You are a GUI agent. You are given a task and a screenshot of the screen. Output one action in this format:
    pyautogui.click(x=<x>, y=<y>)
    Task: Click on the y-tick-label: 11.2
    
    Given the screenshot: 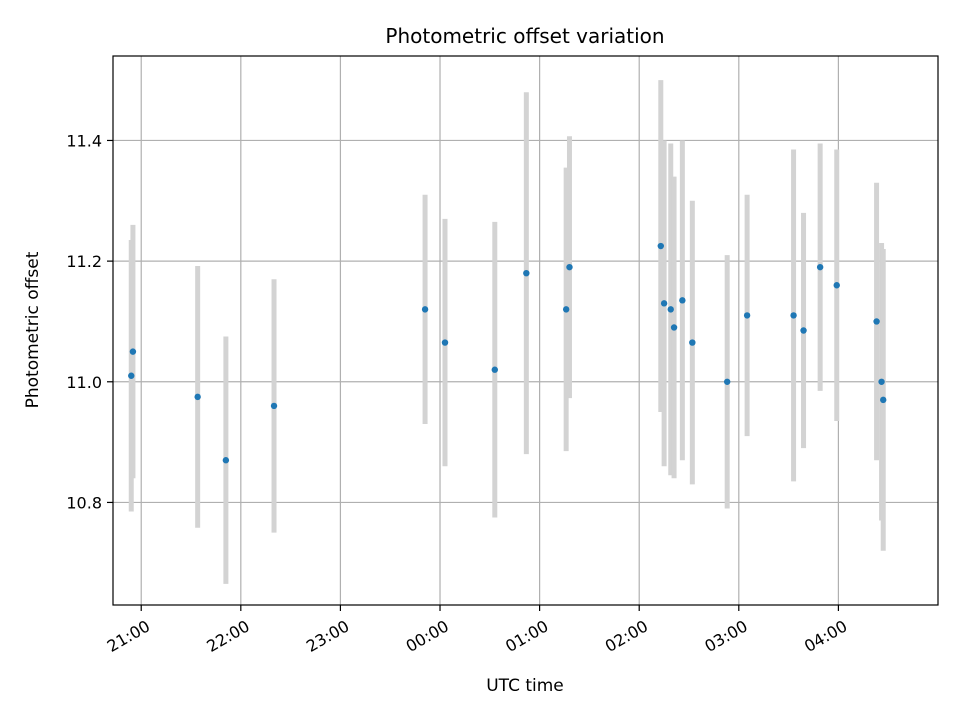 What is the action you would take?
    pyautogui.click(x=84, y=261)
    